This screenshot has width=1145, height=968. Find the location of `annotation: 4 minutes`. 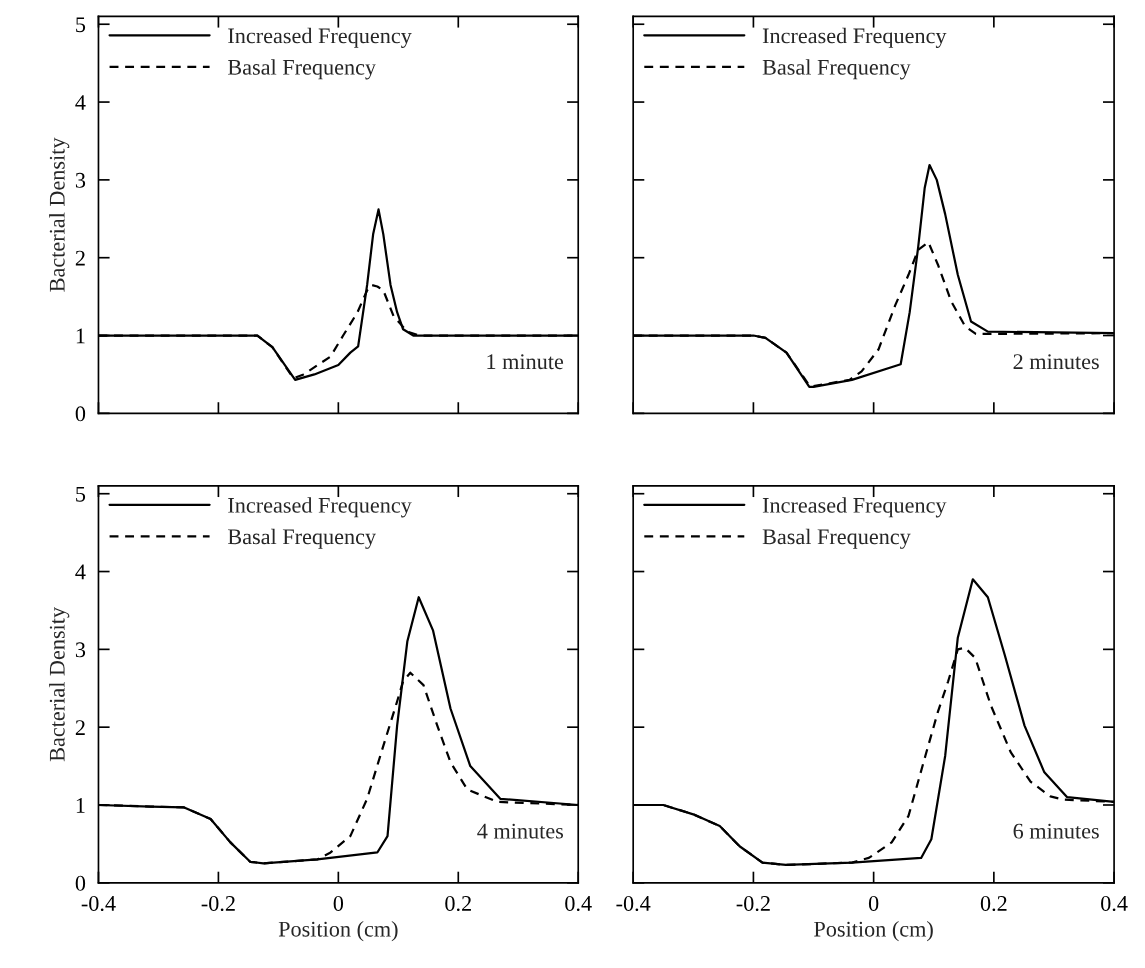

annotation: 4 minutes is located at coordinates (520, 831).